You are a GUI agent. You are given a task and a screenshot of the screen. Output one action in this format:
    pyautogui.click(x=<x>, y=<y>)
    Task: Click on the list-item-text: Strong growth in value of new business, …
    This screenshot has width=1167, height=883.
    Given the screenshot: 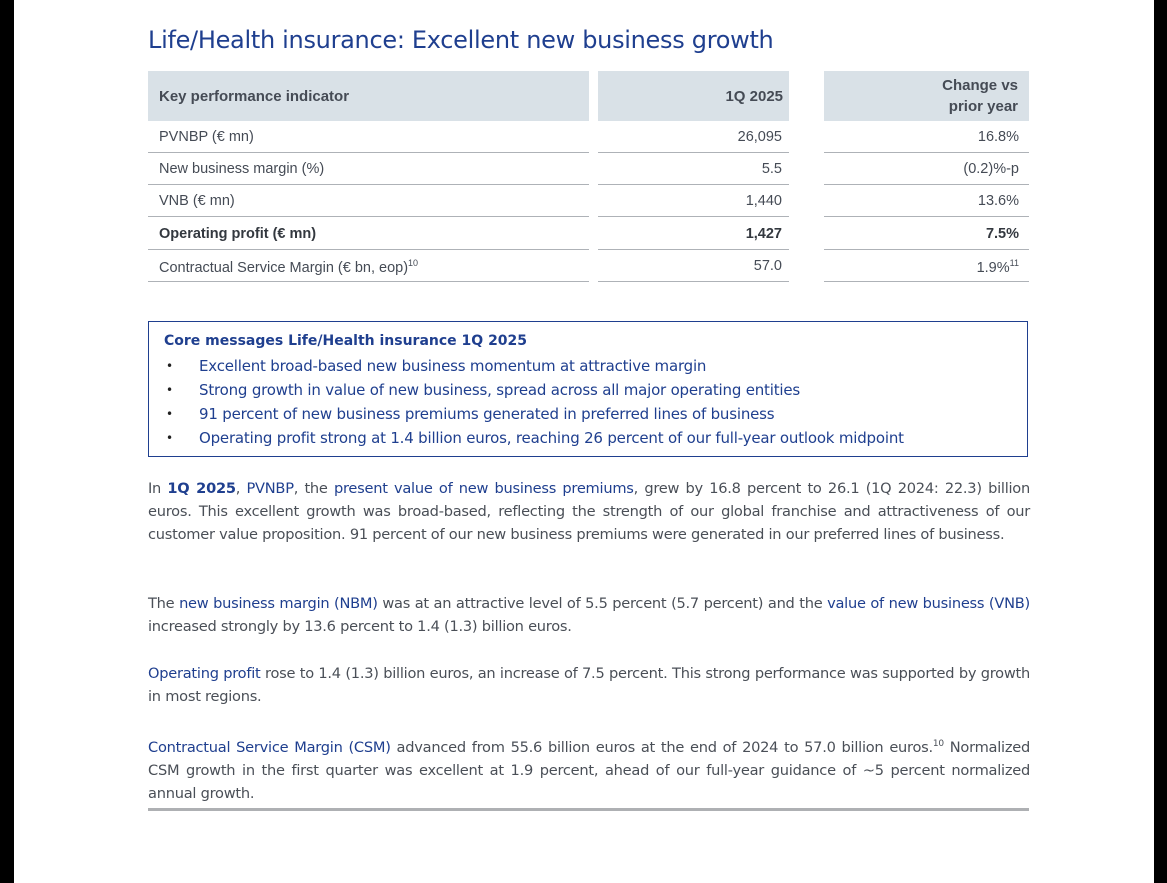 What is the action you would take?
    pyautogui.click(x=499, y=390)
    